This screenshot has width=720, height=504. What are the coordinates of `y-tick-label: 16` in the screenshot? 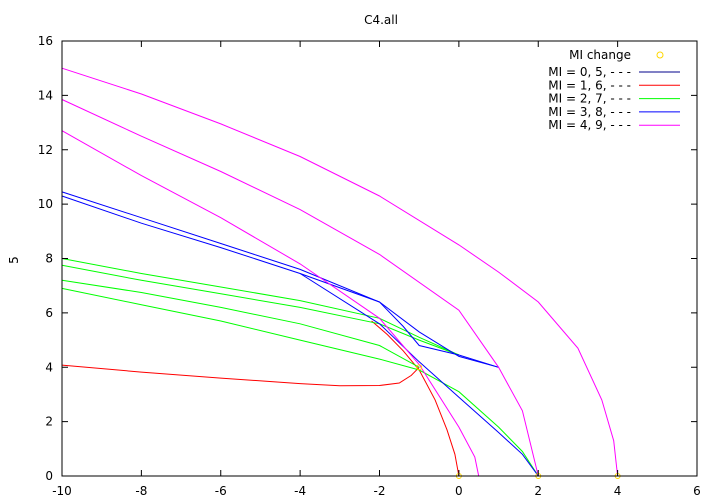 It's located at (45, 41).